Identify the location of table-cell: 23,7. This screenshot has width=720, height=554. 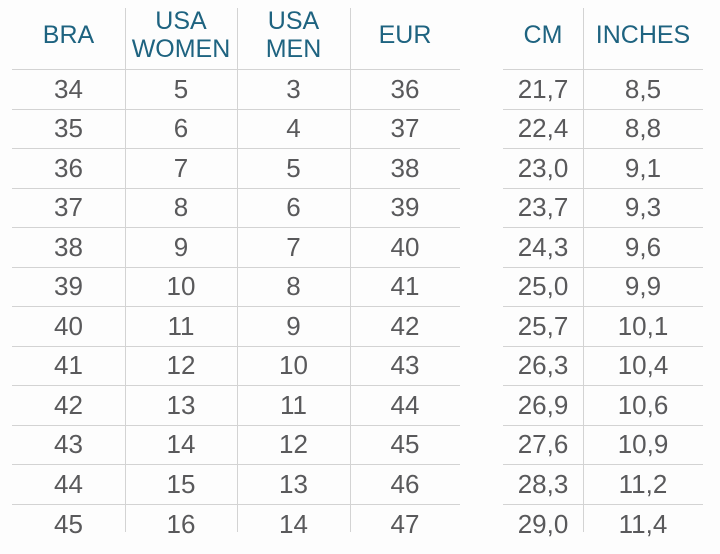
(543, 207).